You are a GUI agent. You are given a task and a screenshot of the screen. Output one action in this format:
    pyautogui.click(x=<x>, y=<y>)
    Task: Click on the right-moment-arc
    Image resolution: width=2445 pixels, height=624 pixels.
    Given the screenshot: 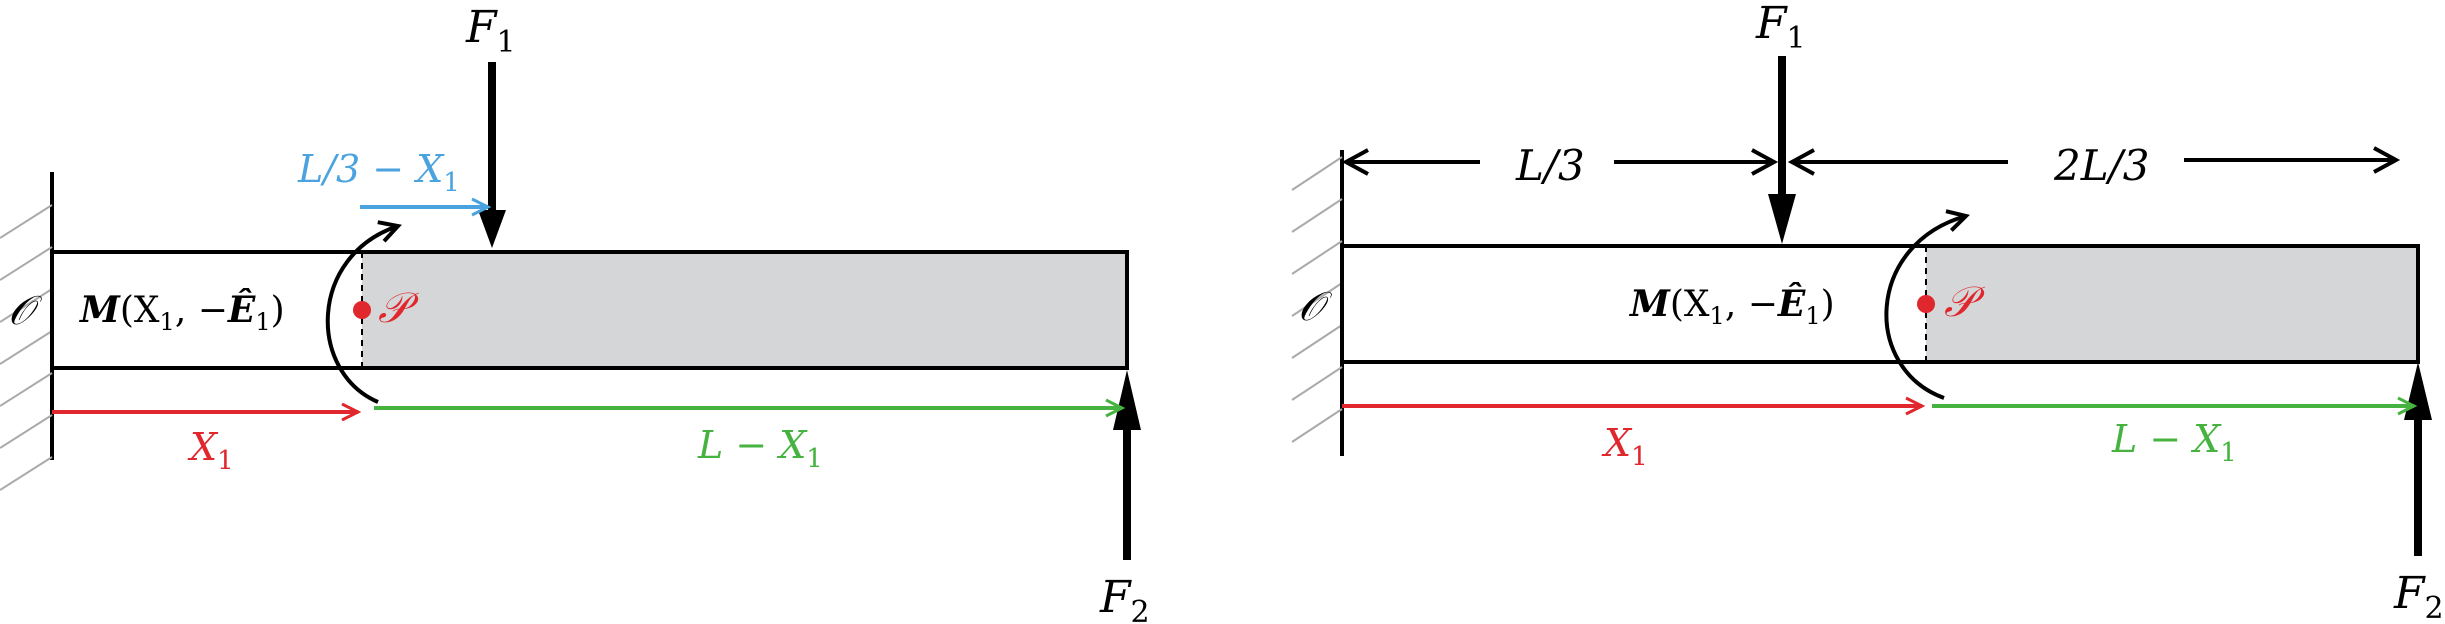 What is the action you would take?
    pyautogui.click(x=1925, y=308)
    